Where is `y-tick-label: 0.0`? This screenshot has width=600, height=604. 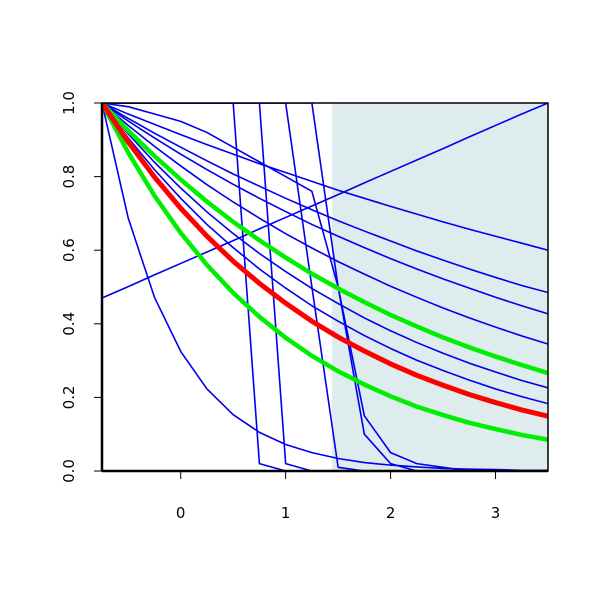
y-tick-label: 0.0 is located at coordinates (69, 471).